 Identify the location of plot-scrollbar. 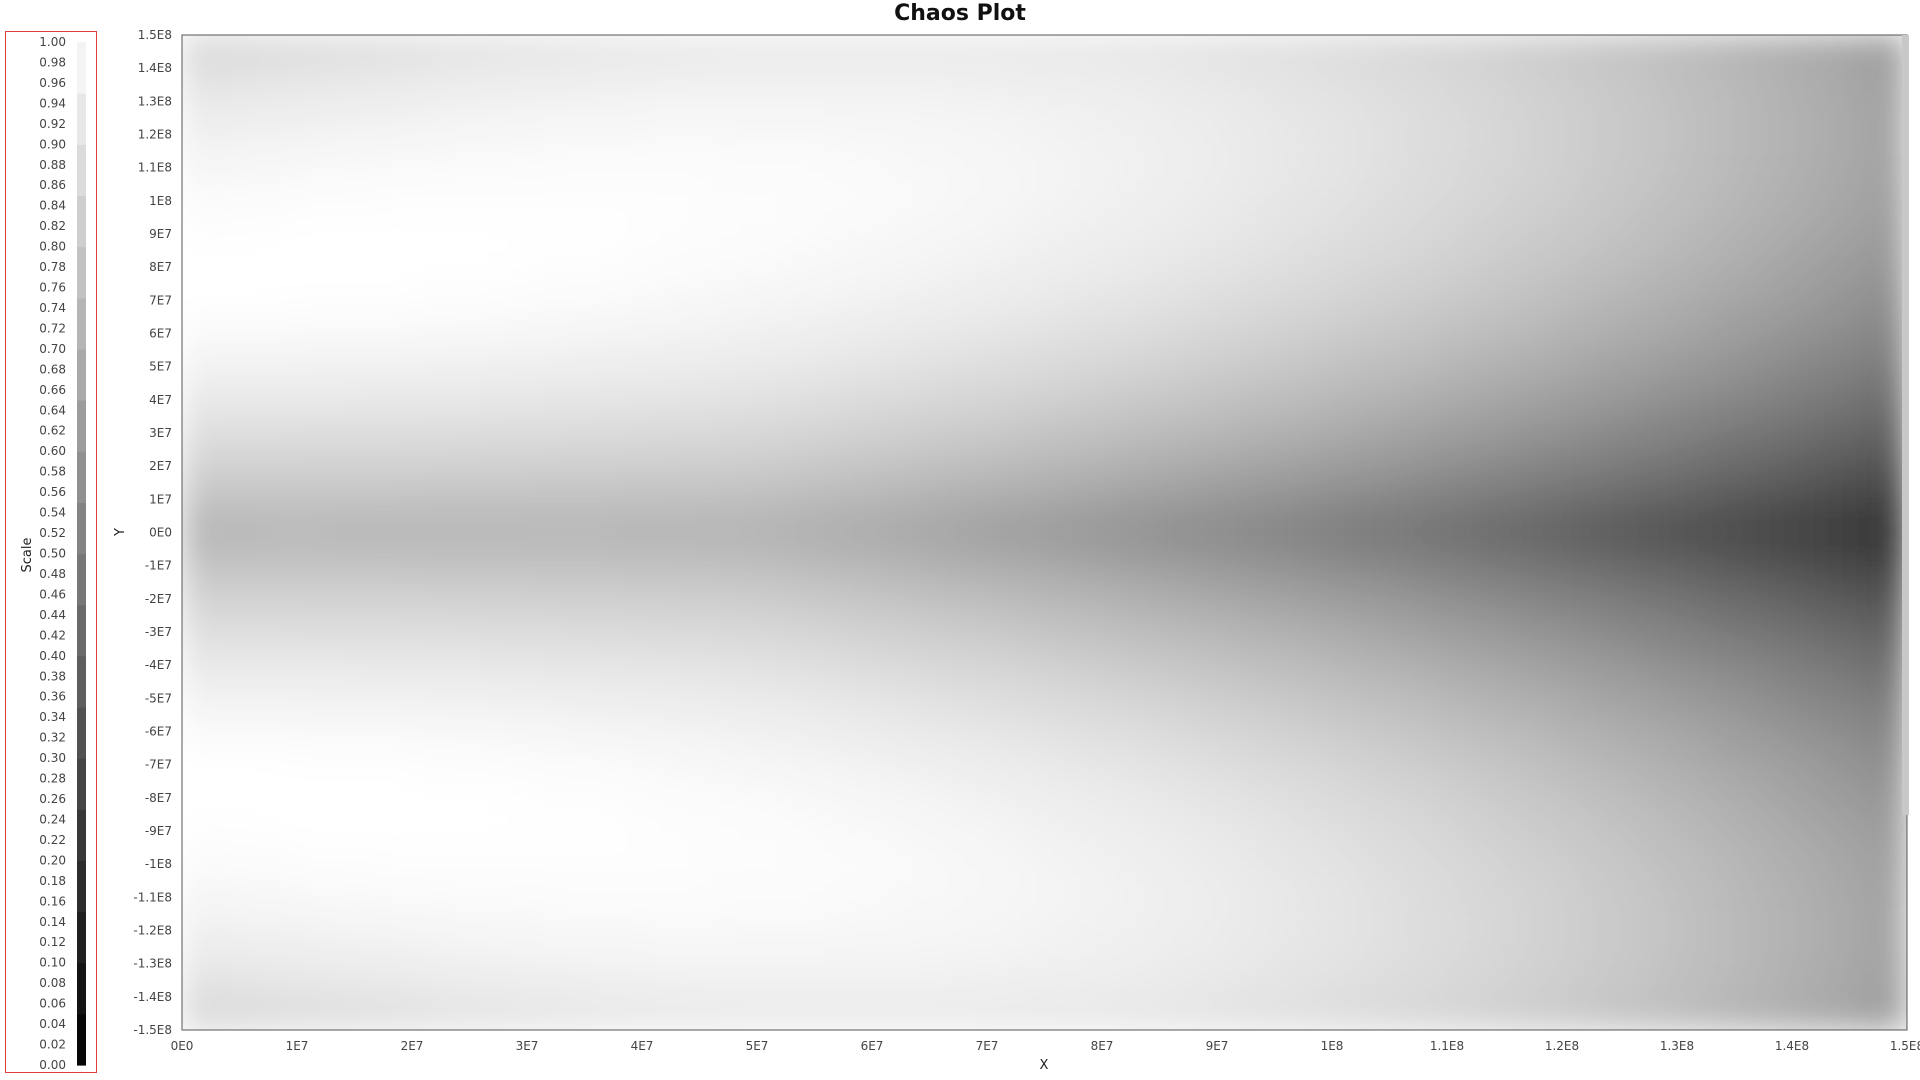
(1905, 425).